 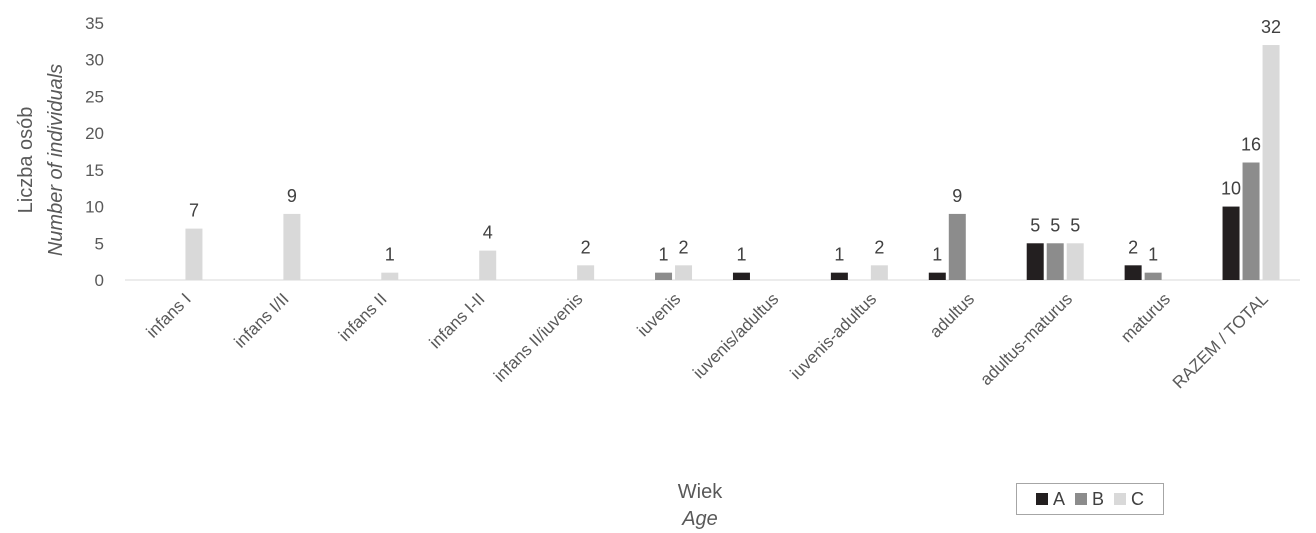 What do you see at coordinates (538, 337) in the screenshot?
I see `x-tick-label: infans II/iuvenis` at bounding box center [538, 337].